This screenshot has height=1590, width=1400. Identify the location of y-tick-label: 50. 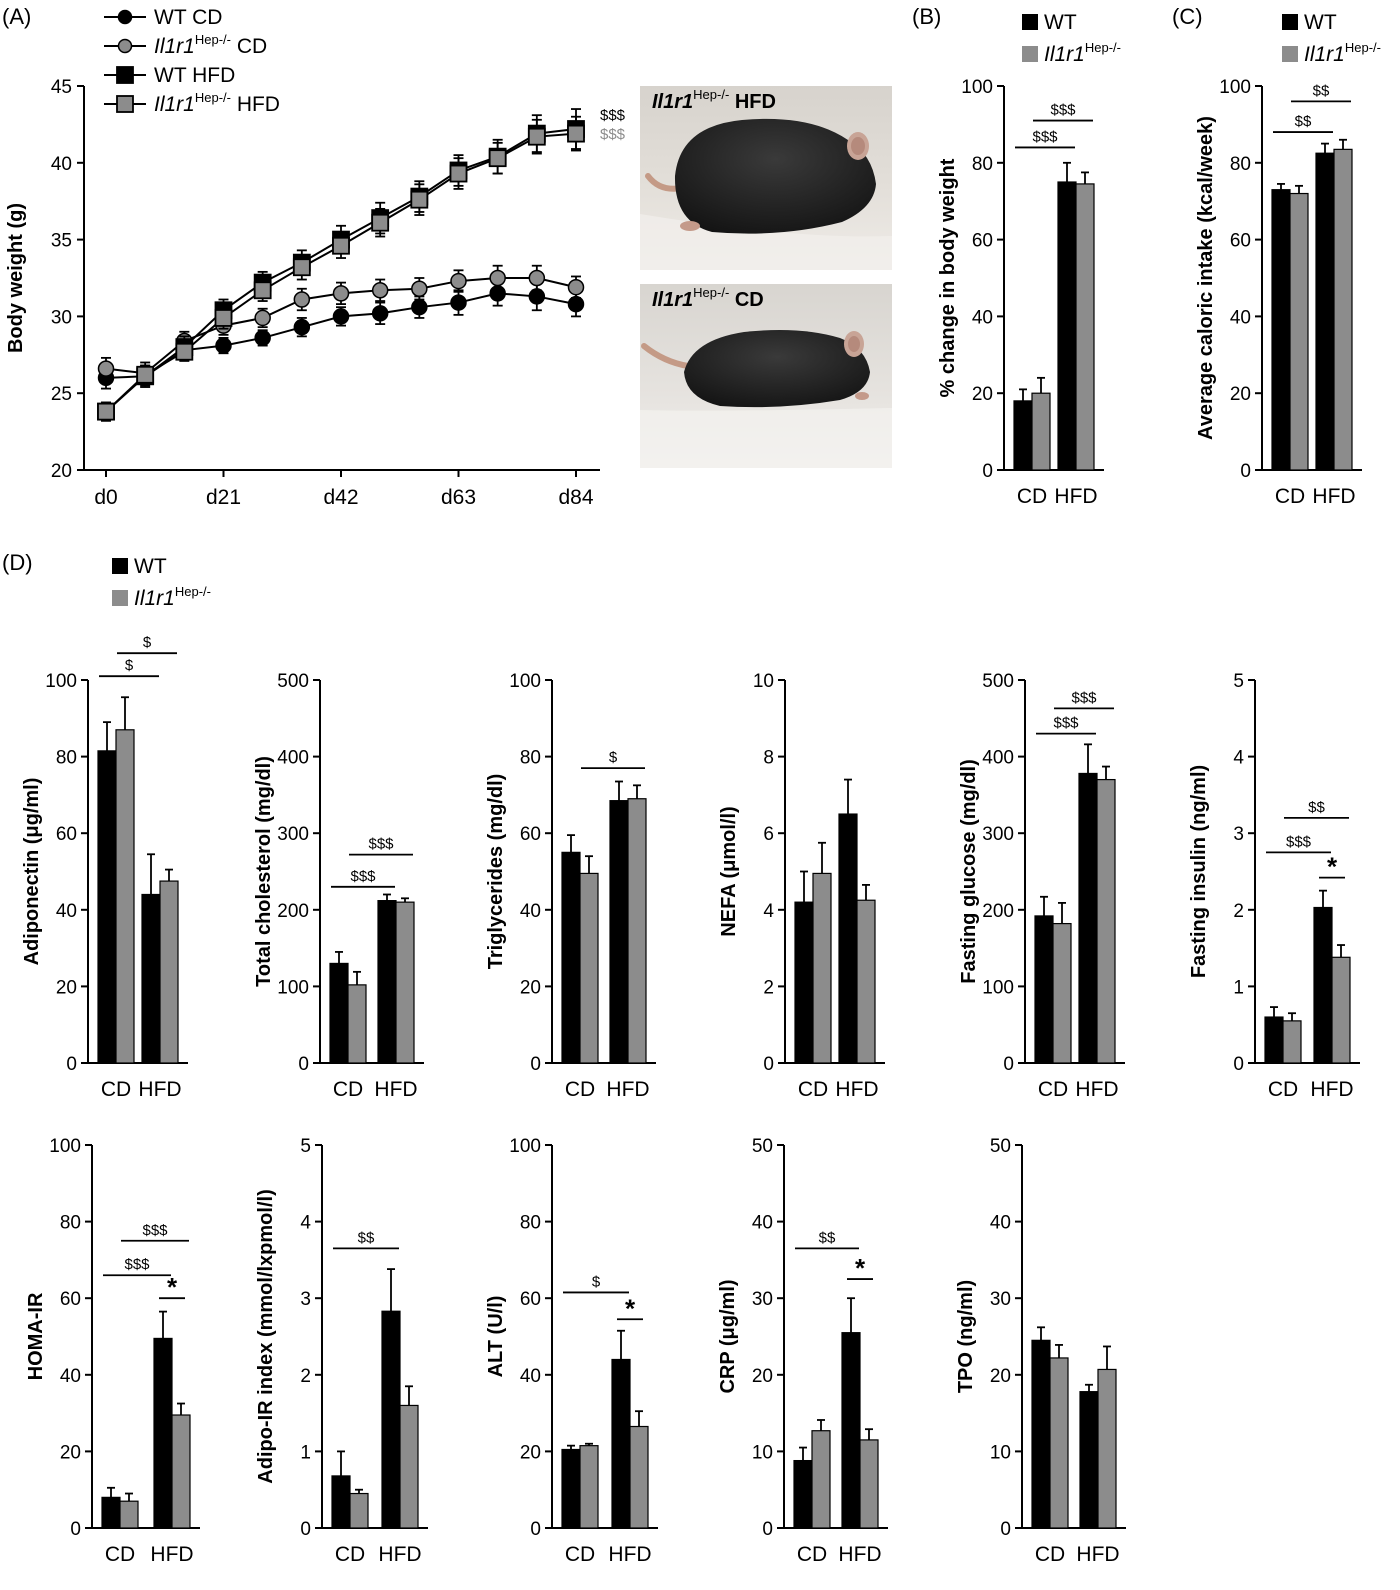
(762, 1146).